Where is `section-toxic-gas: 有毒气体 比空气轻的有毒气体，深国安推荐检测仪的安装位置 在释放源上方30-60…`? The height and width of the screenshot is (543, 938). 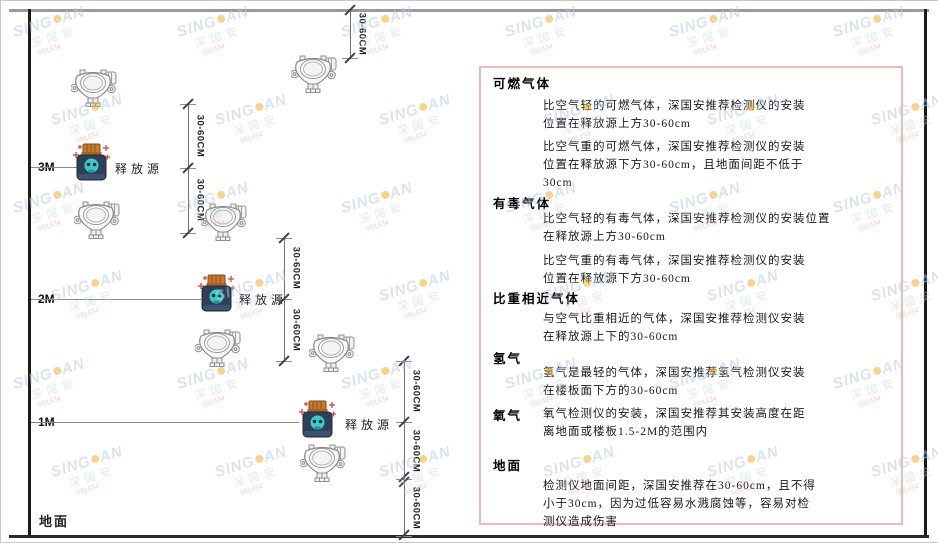 section-toxic-gas: 有毒气体 比空气轻的有毒气体，深国安推荐检测仪的安装位置 在释放源上方30-60… is located at coordinates (691, 240).